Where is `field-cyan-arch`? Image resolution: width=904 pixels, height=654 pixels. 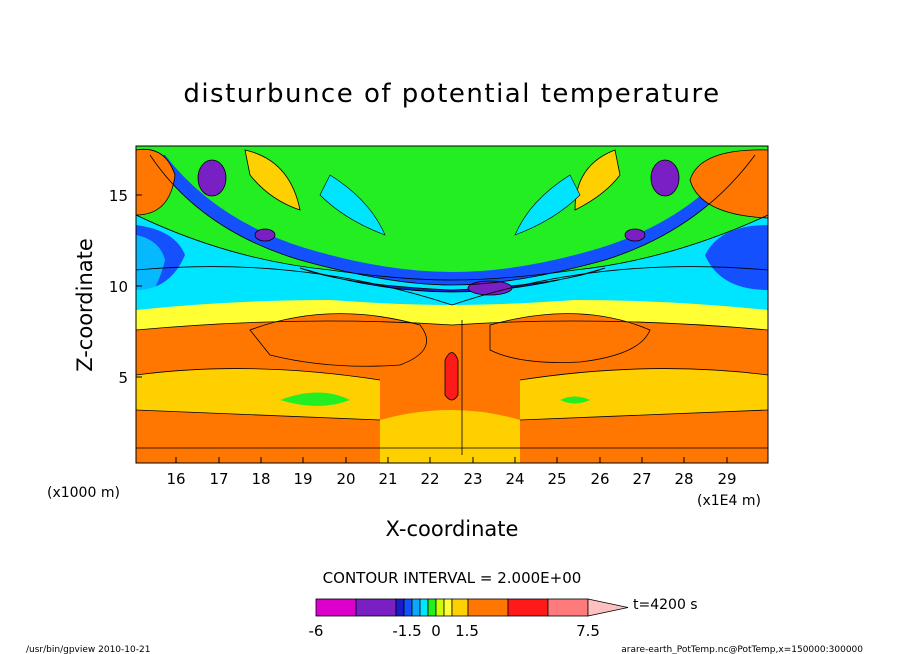
field-cyan-arch is located at coordinates (452, 262).